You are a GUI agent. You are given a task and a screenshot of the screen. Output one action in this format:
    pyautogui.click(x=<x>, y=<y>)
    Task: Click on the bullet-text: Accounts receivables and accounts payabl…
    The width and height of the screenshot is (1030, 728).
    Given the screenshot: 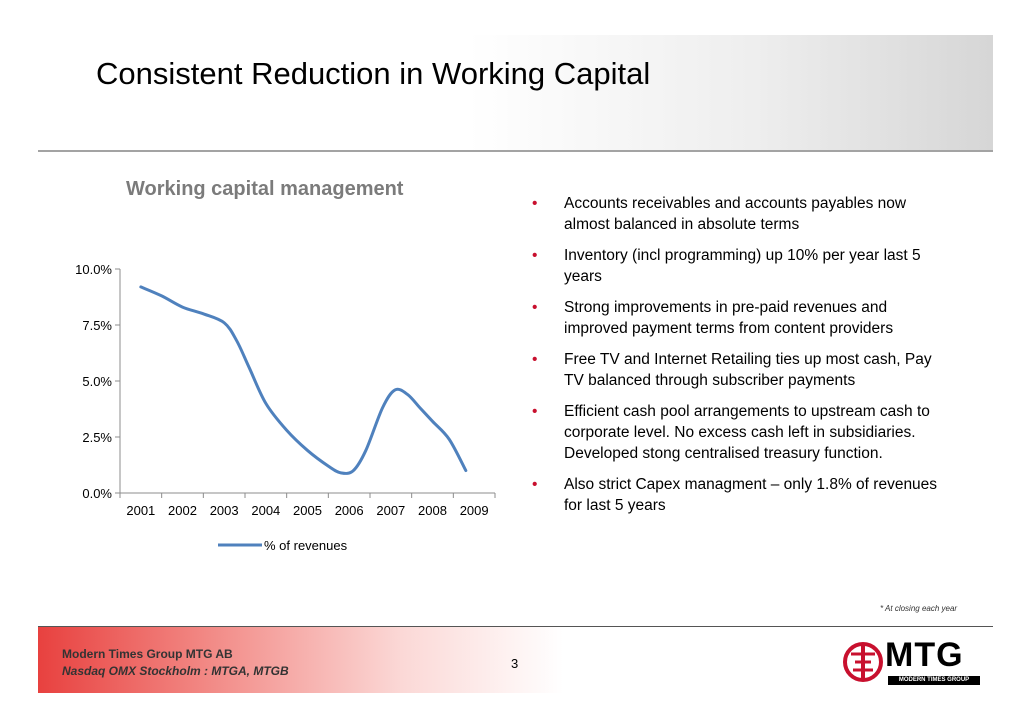 What is the action you would take?
    pyautogui.click(x=735, y=214)
    